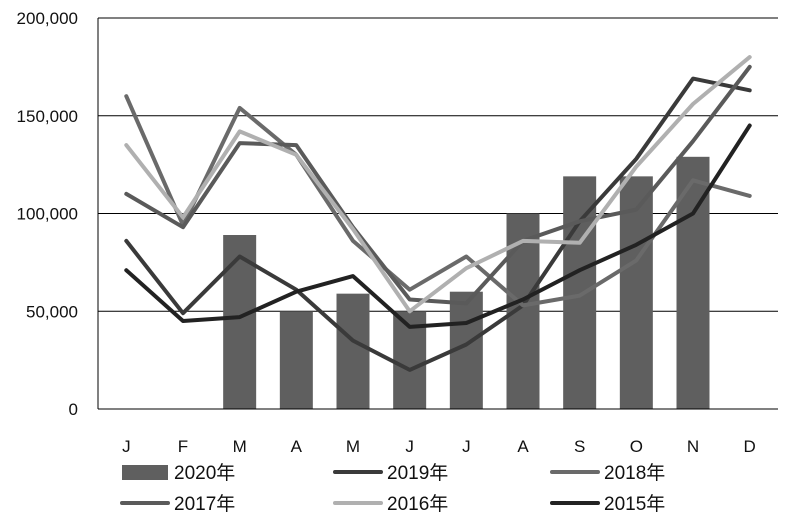 The width and height of the screenshot is (786, 522). I want to click on x-tick-label: N, so click(693, 446).